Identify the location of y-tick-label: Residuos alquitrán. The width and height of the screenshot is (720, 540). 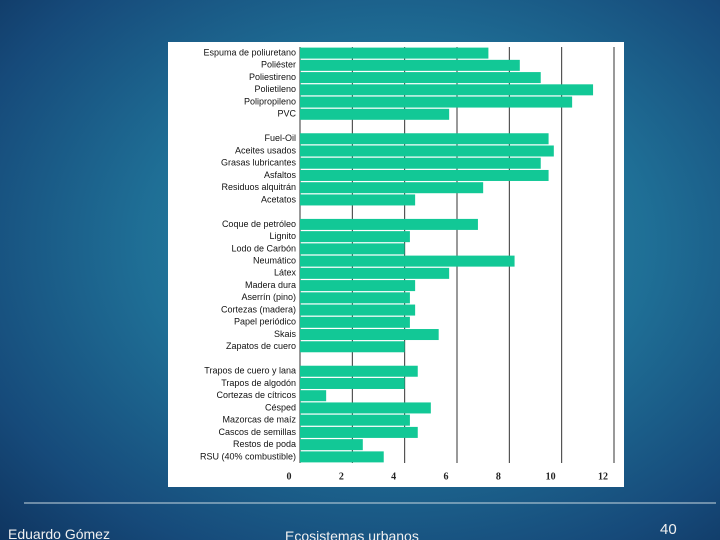
(258, 187).